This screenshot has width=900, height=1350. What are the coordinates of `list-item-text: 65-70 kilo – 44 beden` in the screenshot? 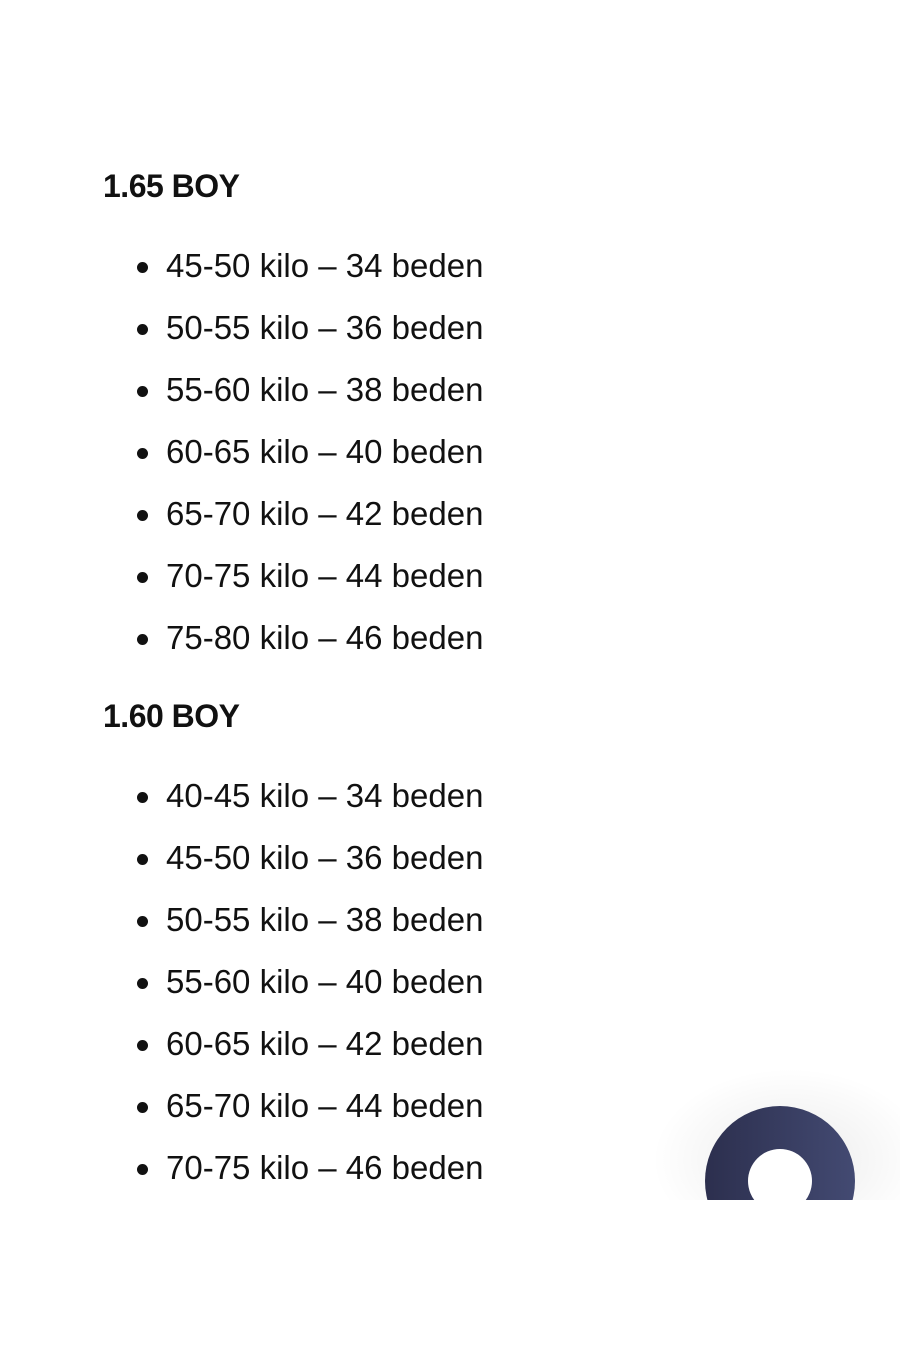 It's located at (325, 1105).